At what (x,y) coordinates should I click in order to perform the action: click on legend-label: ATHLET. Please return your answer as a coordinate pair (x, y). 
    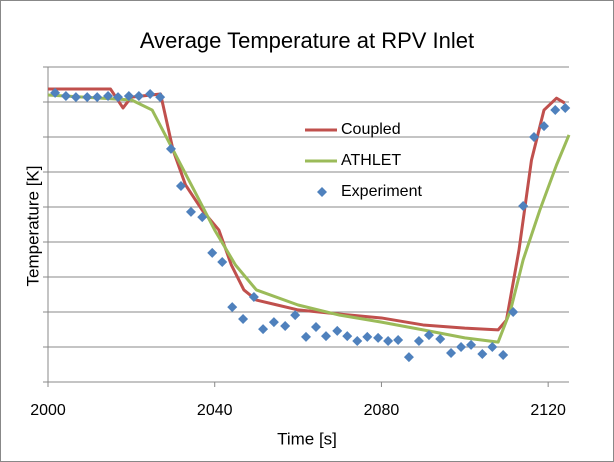
    Looking at the image, I should click on (371, 160).